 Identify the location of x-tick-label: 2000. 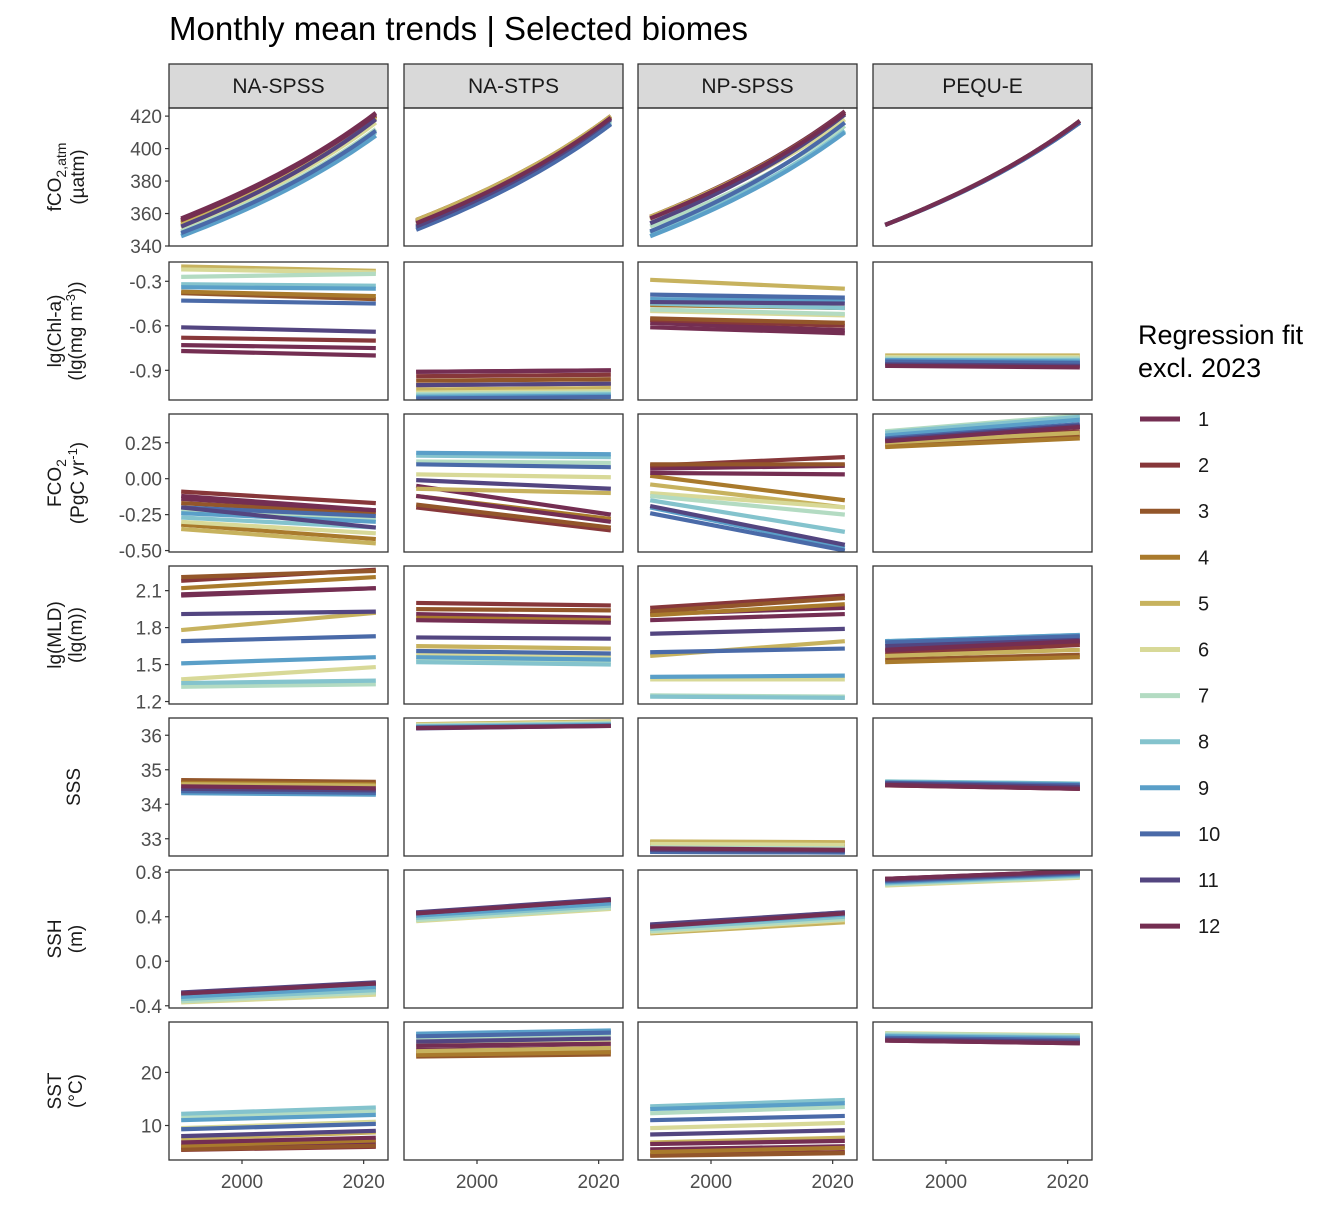
(711, 1182).